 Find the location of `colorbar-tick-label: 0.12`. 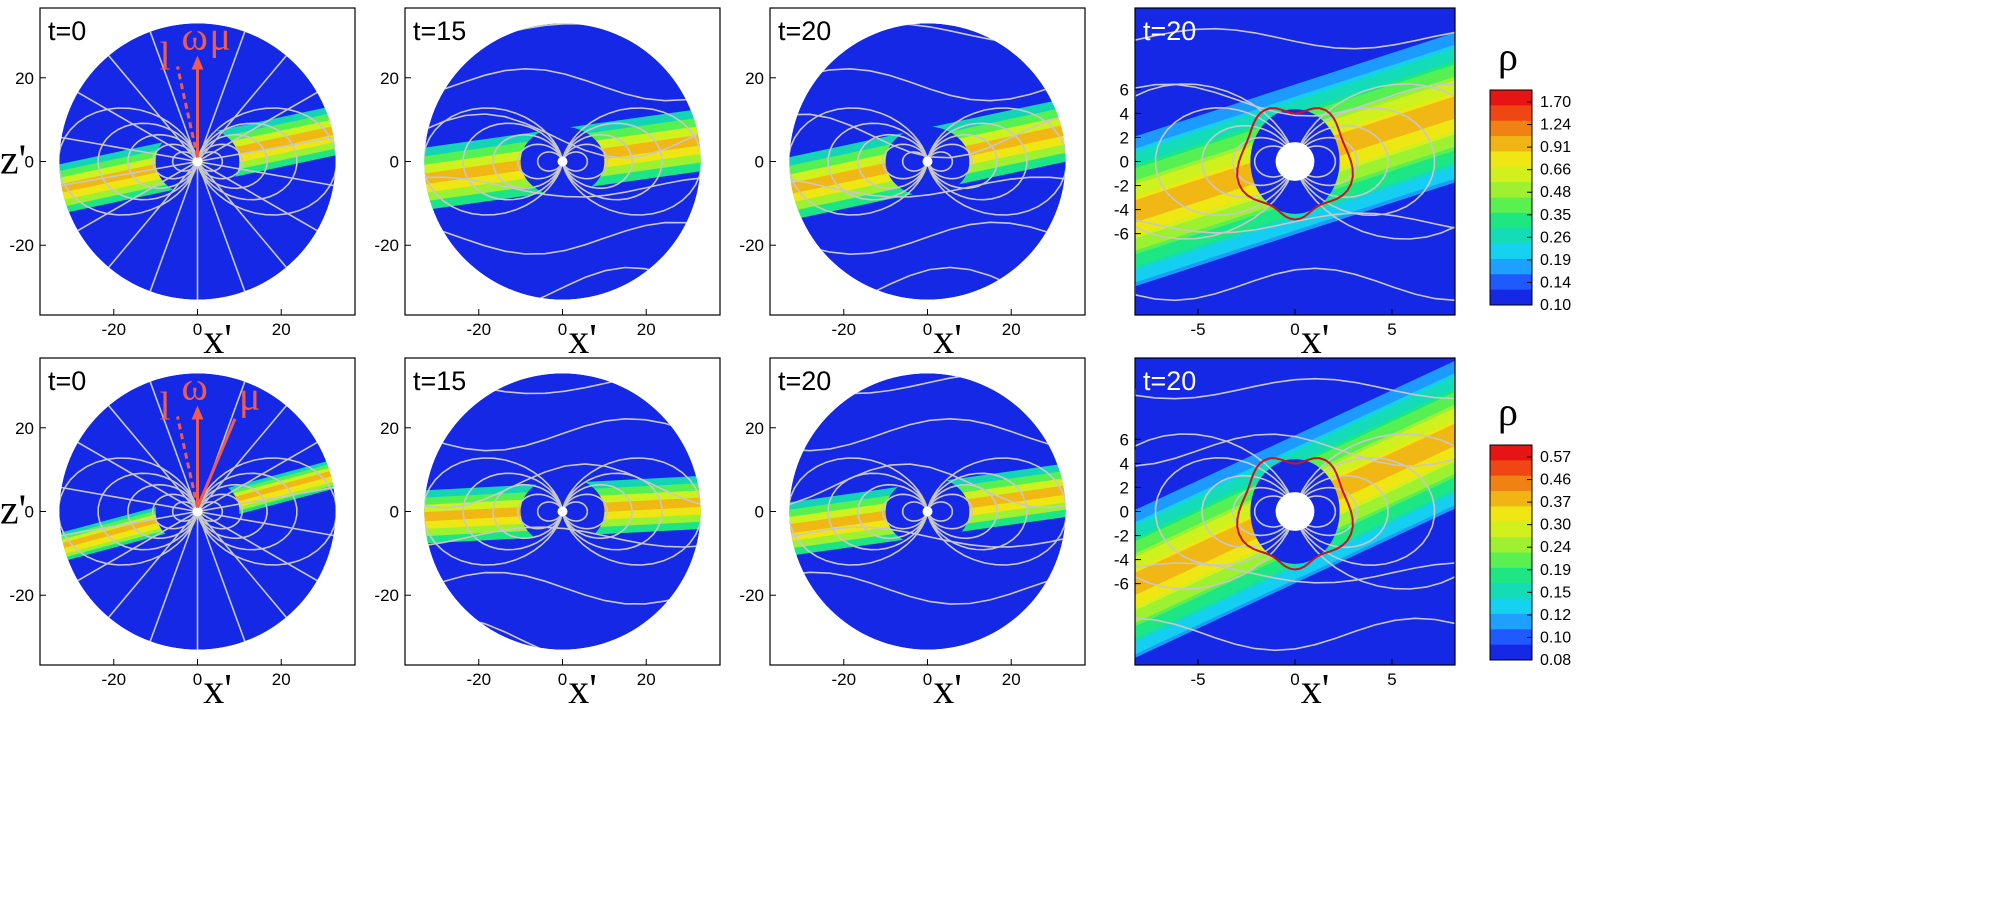

colorbar-tick-label: 0.12 is located at coordinates (1555, 615).